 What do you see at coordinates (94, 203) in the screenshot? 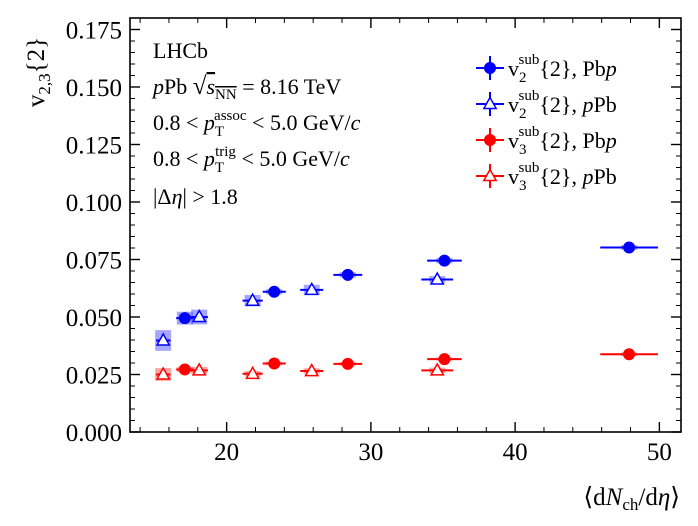
I see `y-tick-label: 0.100` at bounding box center [94, 203].